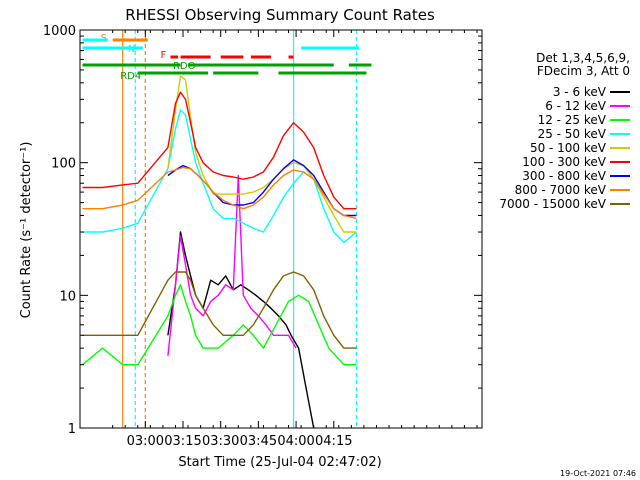 Image resolution: width=640 pixels, height=480 pixels. What do you see at coordinates (63, 164) in the screenshot?
I see `y-tick-label-2: 100` at bounding box center [63, 164].